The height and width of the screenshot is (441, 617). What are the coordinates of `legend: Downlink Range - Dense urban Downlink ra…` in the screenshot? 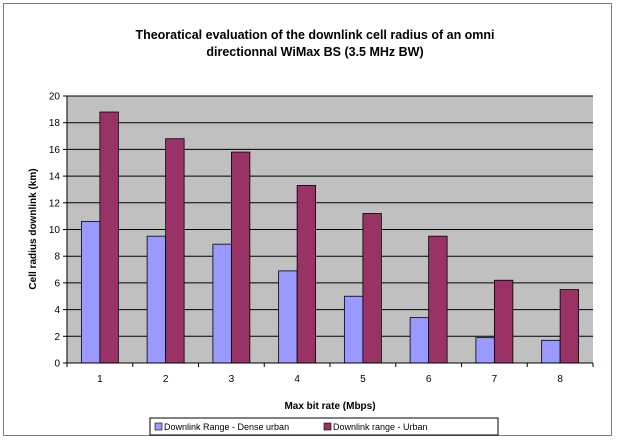 It's located at (324, 426).